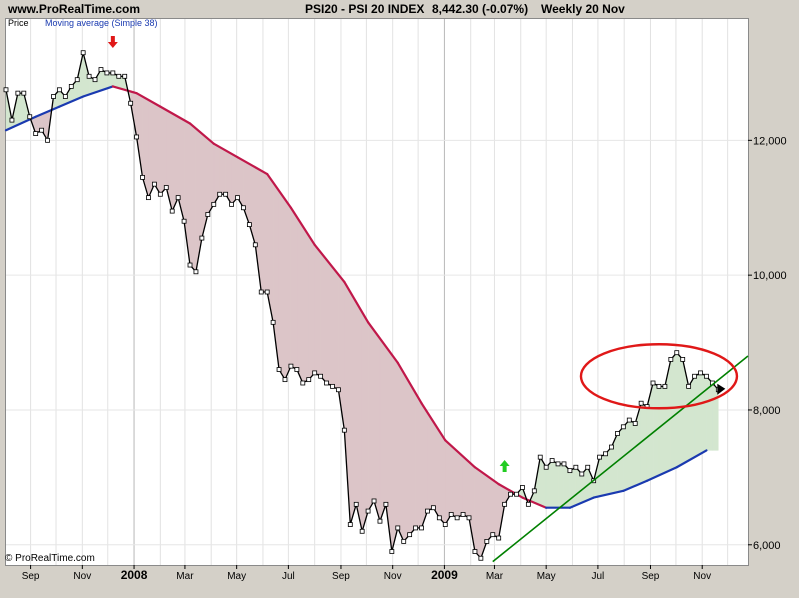  Describe the element at coordinates (444, 575) in the screenshot. I see `x-tick-label: 2009` at that location.